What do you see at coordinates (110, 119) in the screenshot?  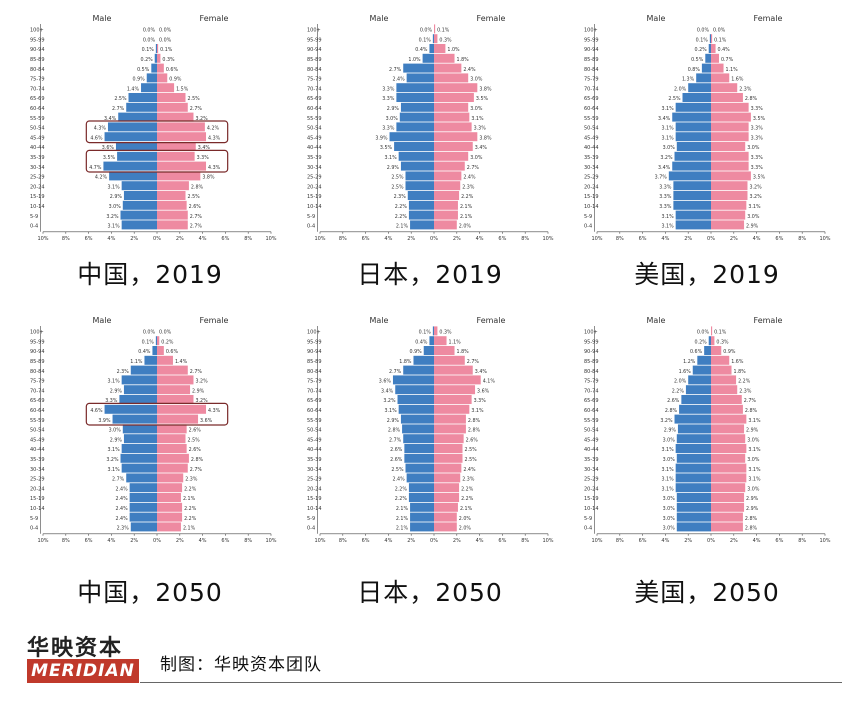 I see `male-value-55-59: 3.4%` at bounding box center [110, 119].